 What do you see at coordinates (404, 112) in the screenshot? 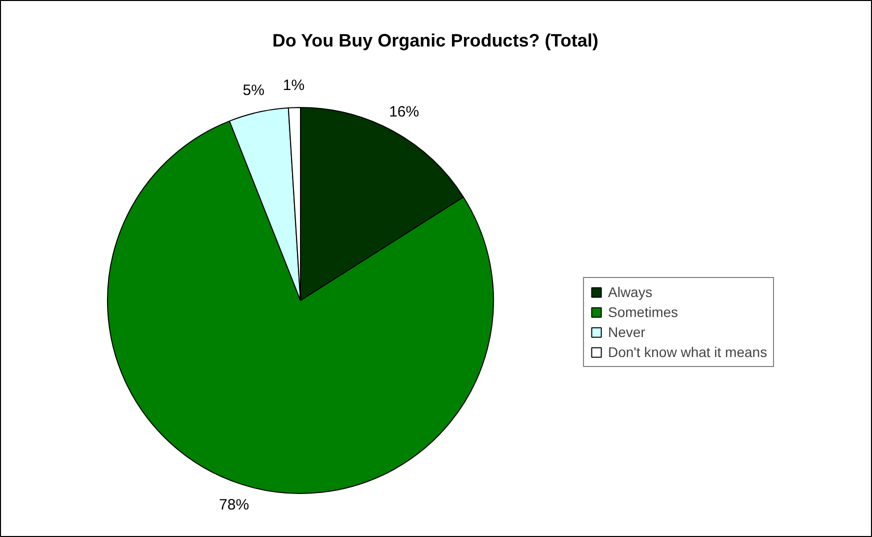
I see `data-label: 16%` at bounding box center [404, 112].